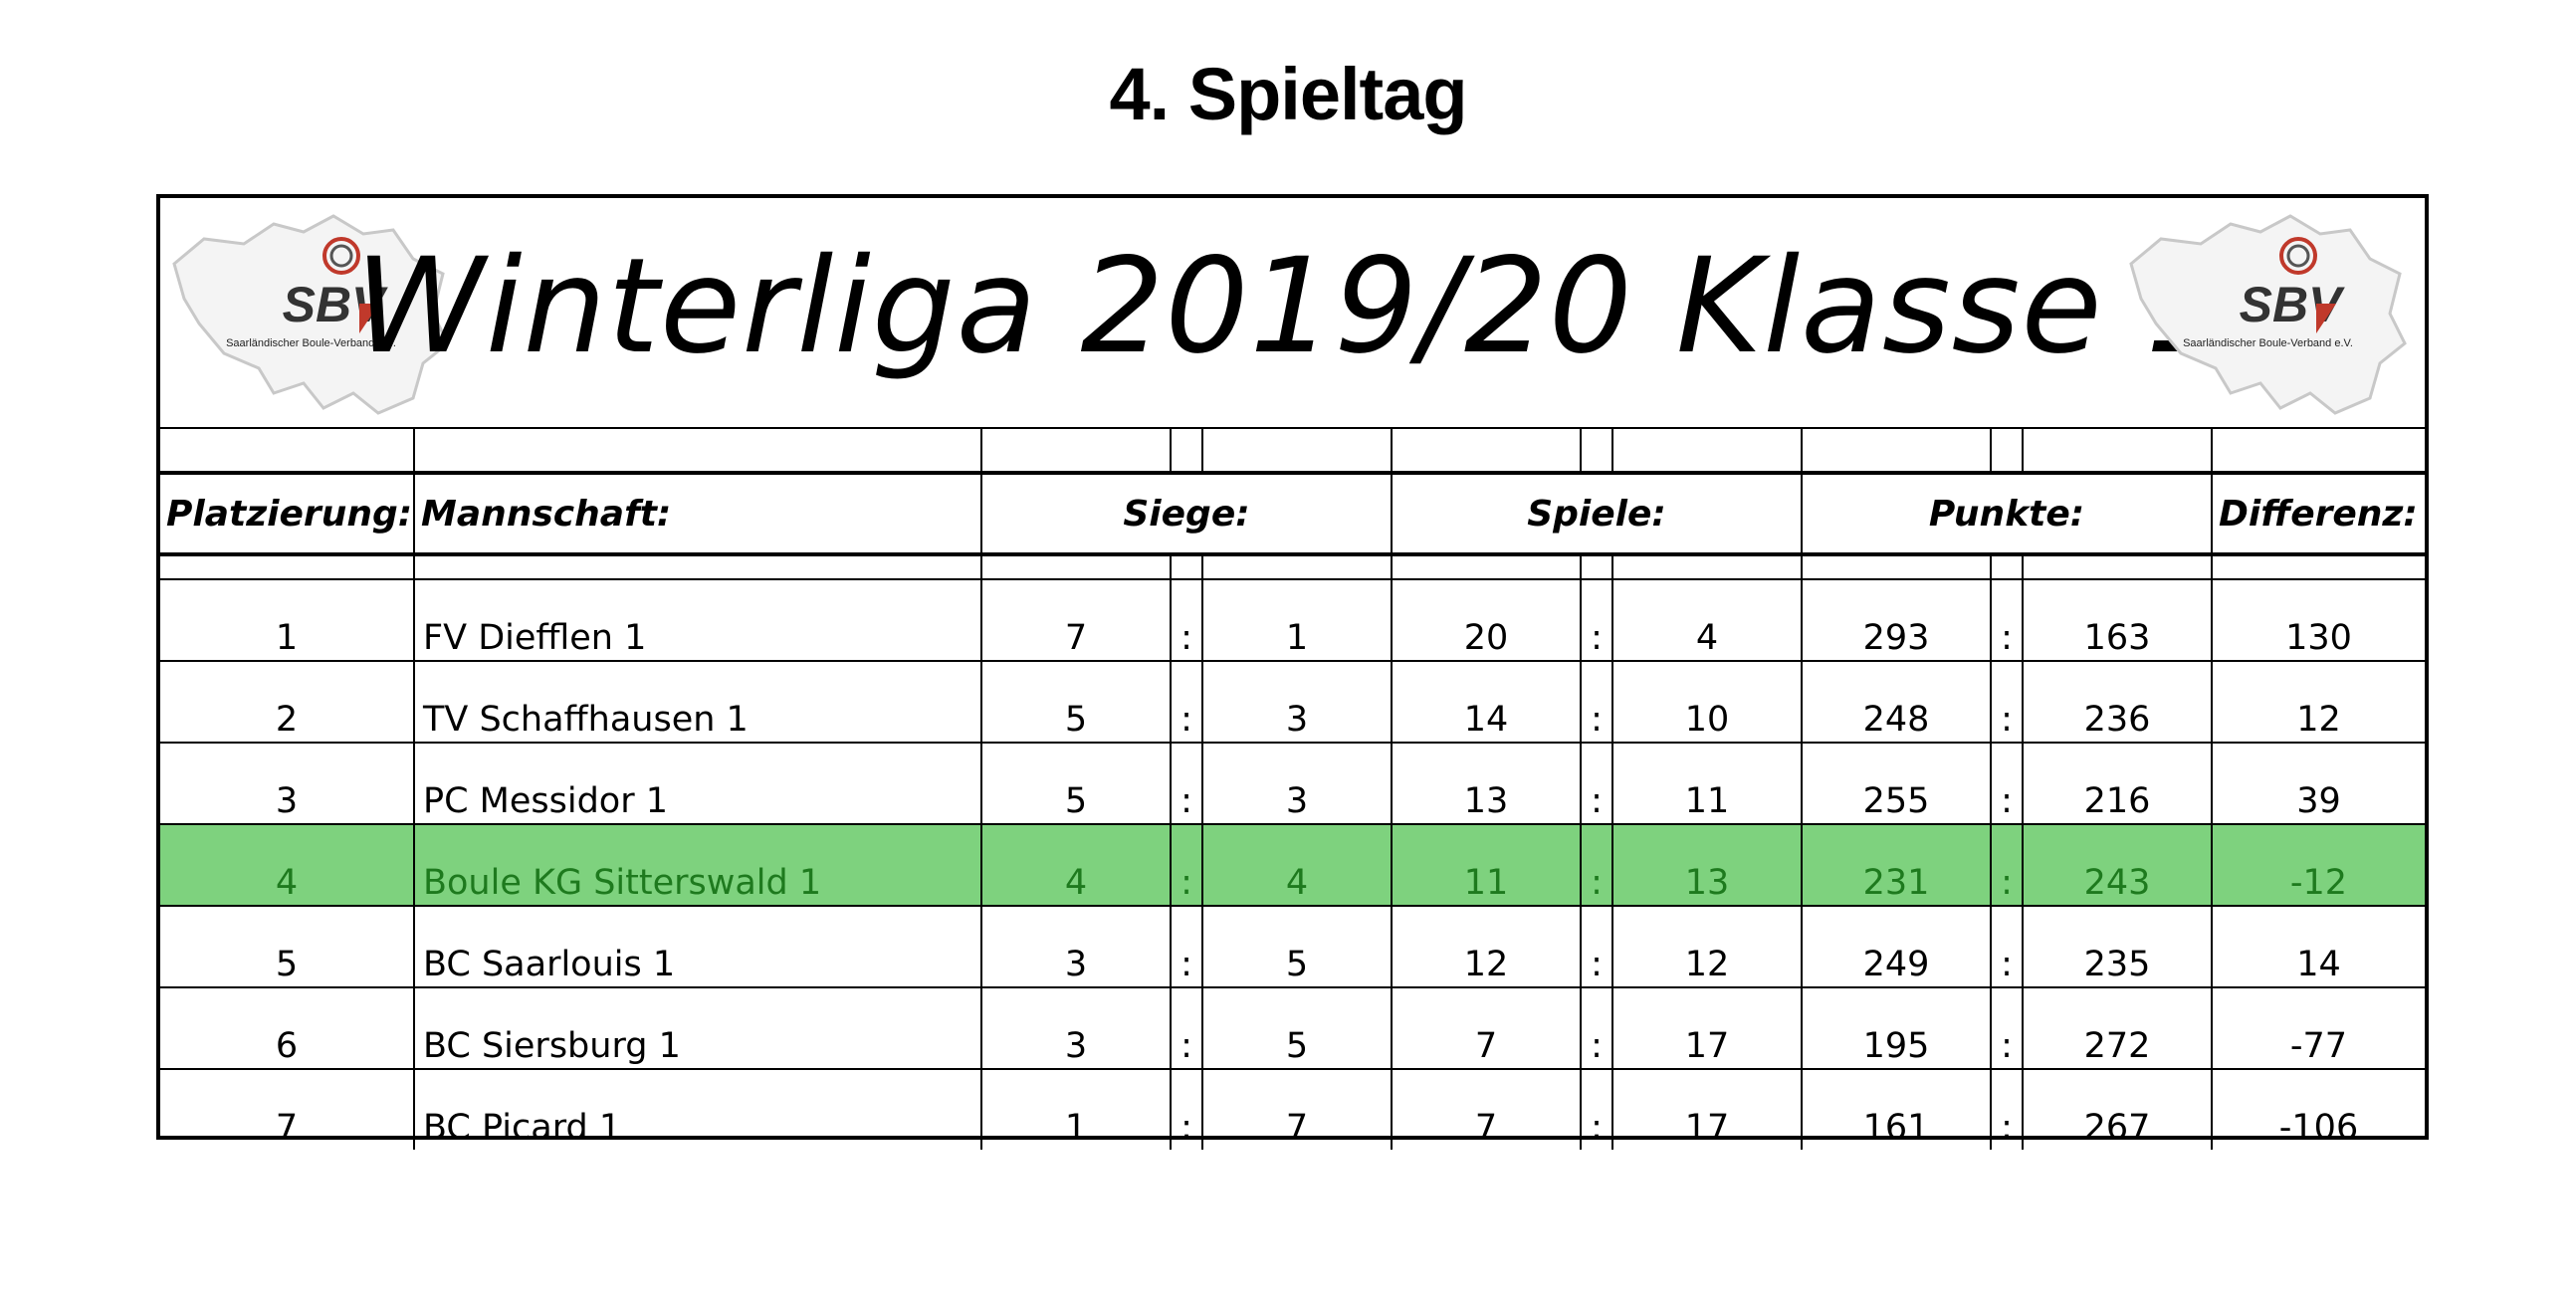 This screenshot has width=2576, height=1289. I want to click on spiele-lost-cell: 10, so click(1707, 703).